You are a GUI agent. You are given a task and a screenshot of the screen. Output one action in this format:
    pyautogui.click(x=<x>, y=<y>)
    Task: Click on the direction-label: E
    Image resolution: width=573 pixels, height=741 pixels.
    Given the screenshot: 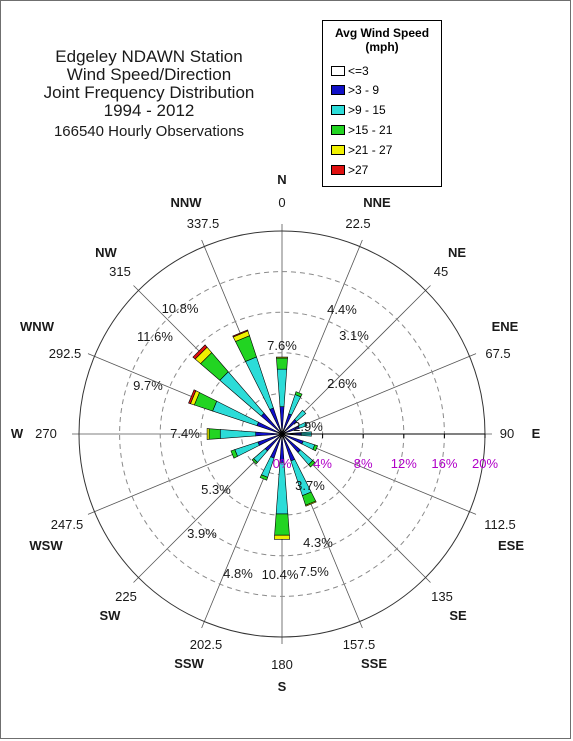 What is the action you would take?
    pyautogui.click(x=536, y=433)
    